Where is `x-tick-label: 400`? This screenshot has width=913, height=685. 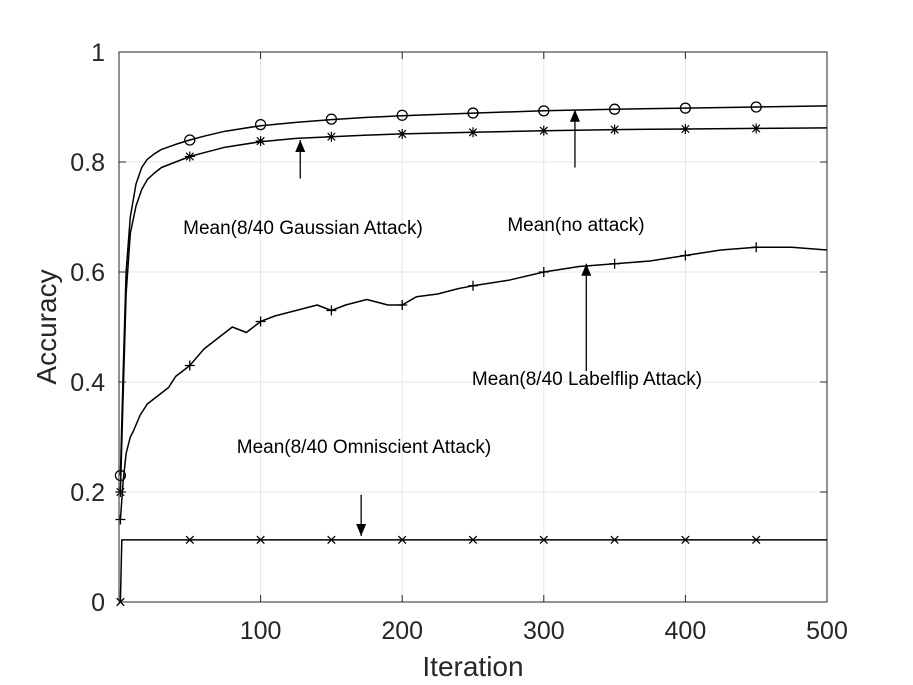 x-tick-label: 400 is located at coordinates (686, 631).